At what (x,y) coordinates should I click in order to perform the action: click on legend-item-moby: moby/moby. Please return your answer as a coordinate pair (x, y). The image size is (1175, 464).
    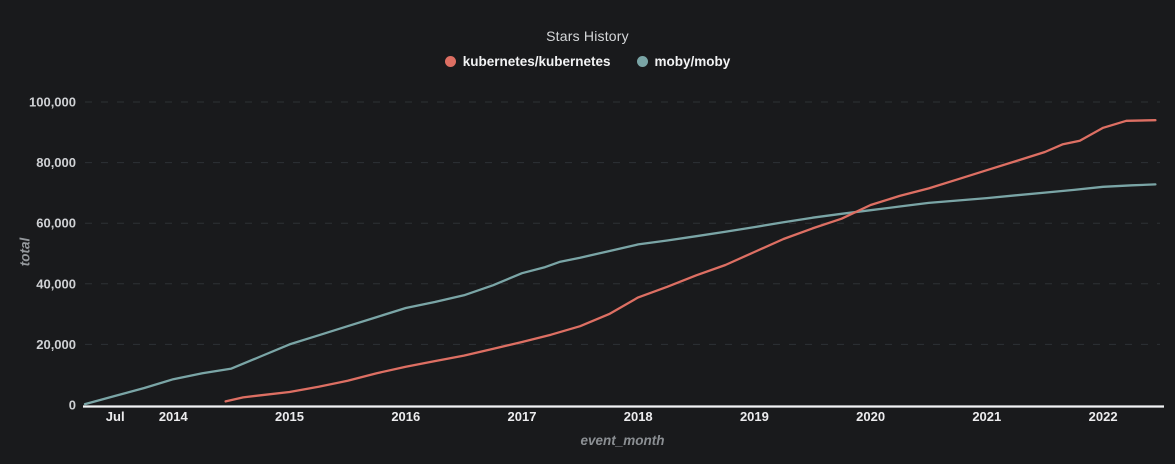
    Looking at the image, I should click on (683, 61).